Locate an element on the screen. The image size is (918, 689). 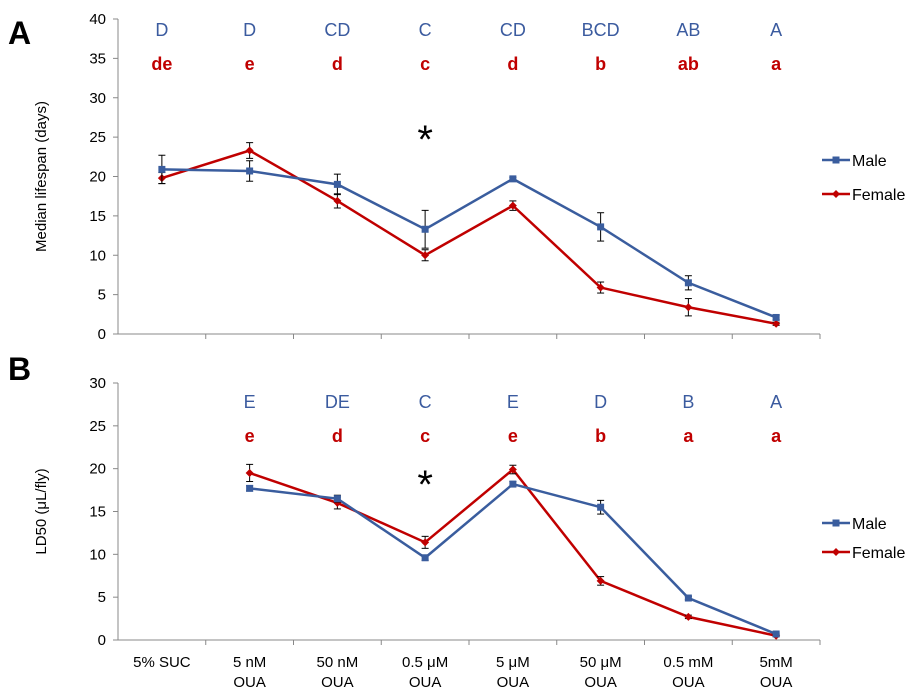
letter-upper: E is located at coordinates (513, 402).